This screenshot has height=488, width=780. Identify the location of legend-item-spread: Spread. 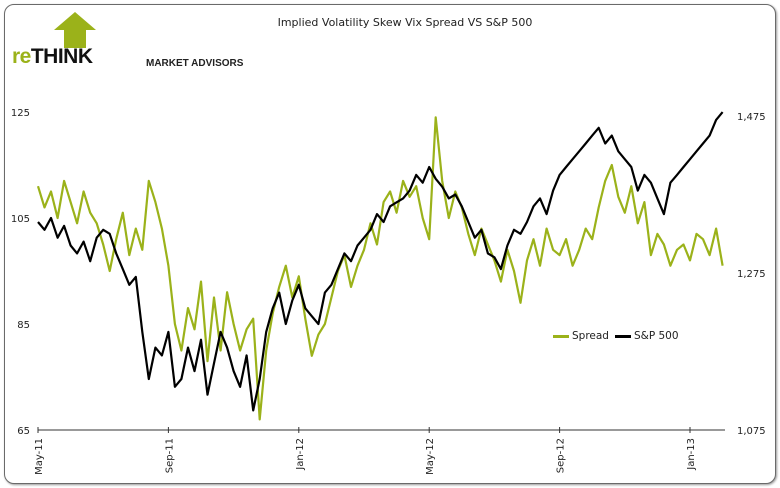
(581, 336).